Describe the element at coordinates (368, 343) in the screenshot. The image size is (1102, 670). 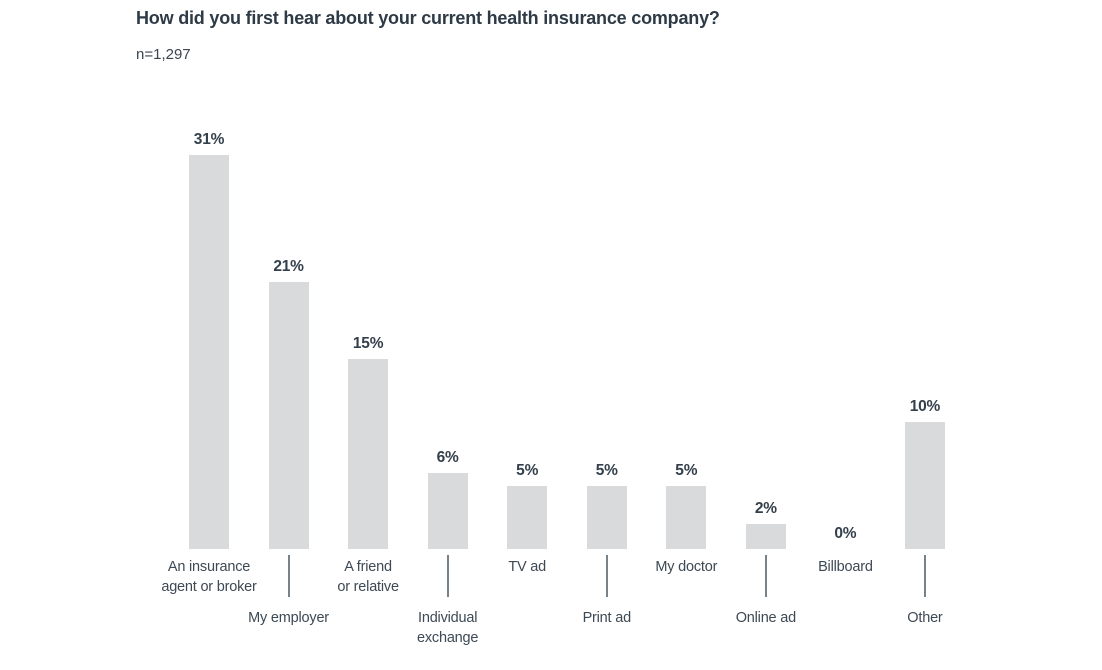
I see `bar-value-label: 15%` at that location.